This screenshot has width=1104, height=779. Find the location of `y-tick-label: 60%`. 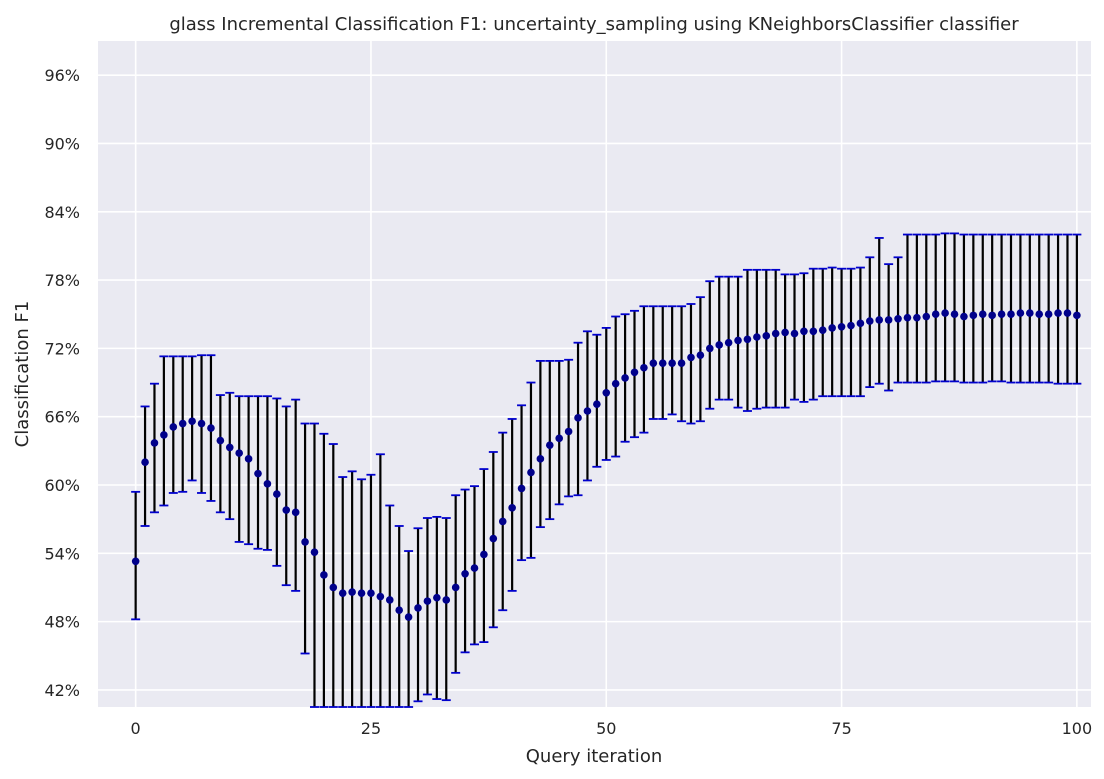

y-tick-label: 60% is located at coordinates (62, 485).